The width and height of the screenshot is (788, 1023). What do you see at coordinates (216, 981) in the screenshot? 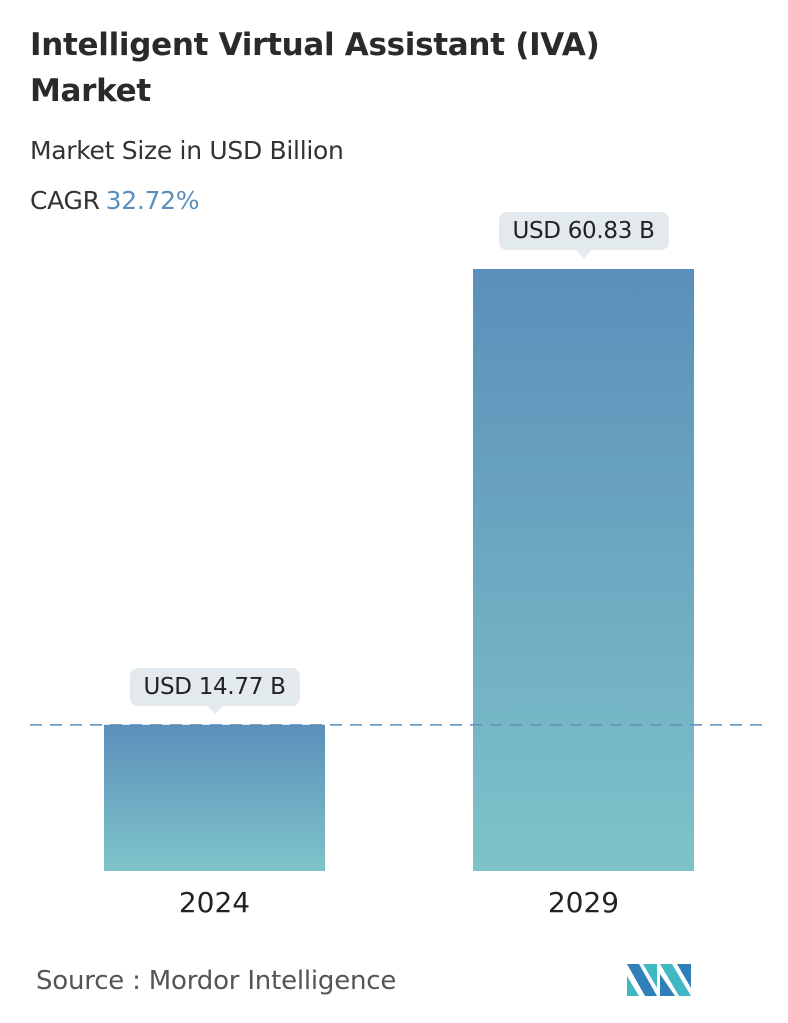
I see `source-text: Source : Mordor Intelligence` at bounding box center [216, 981].